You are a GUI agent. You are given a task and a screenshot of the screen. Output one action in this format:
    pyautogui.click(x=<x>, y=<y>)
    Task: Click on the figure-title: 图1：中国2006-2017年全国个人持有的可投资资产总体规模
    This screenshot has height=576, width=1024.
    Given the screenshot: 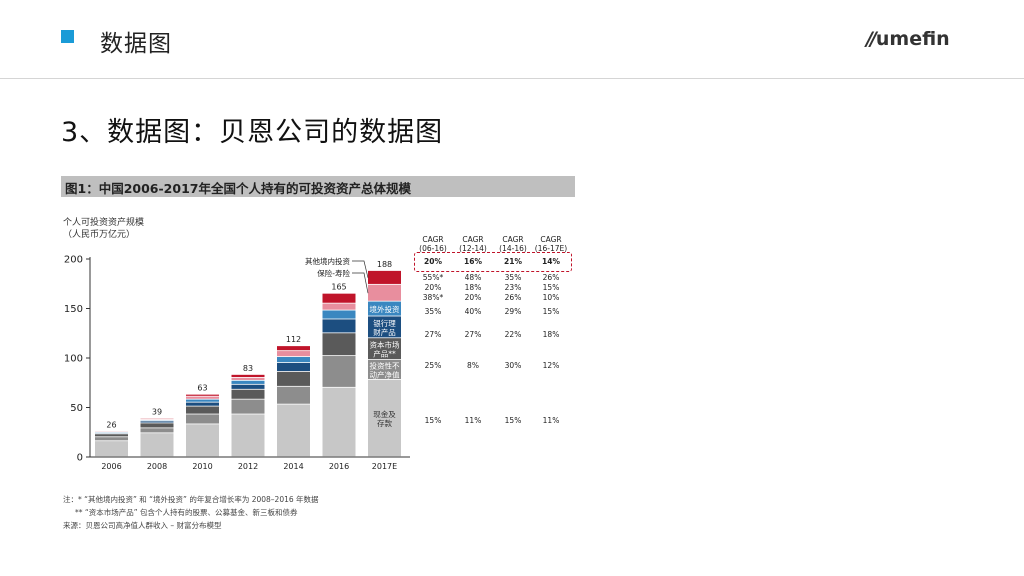 What is the action you would take?
    pyautogui.click(x=238, y=188)
    